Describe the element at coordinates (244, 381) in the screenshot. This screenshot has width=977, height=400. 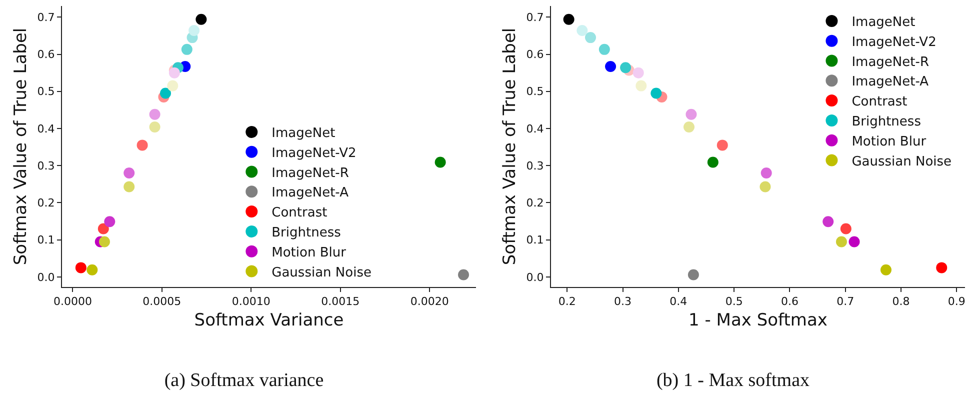
I see `text: (a) Softmax variance` at that location.